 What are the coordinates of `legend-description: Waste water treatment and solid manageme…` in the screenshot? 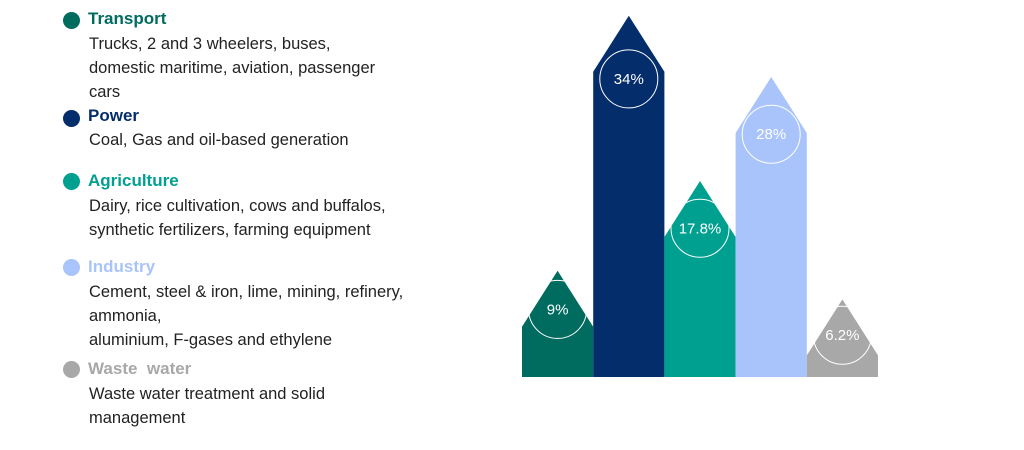 It's located at (274, 406).